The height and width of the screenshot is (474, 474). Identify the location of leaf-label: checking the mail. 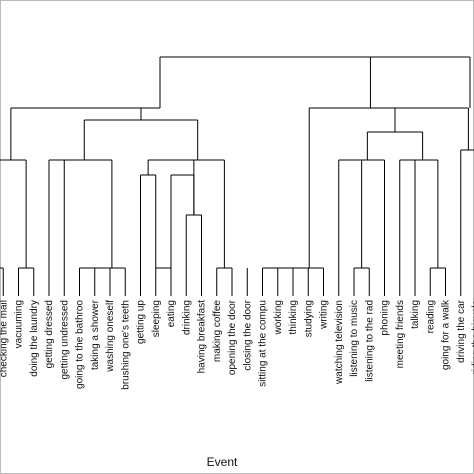
(4, 338).